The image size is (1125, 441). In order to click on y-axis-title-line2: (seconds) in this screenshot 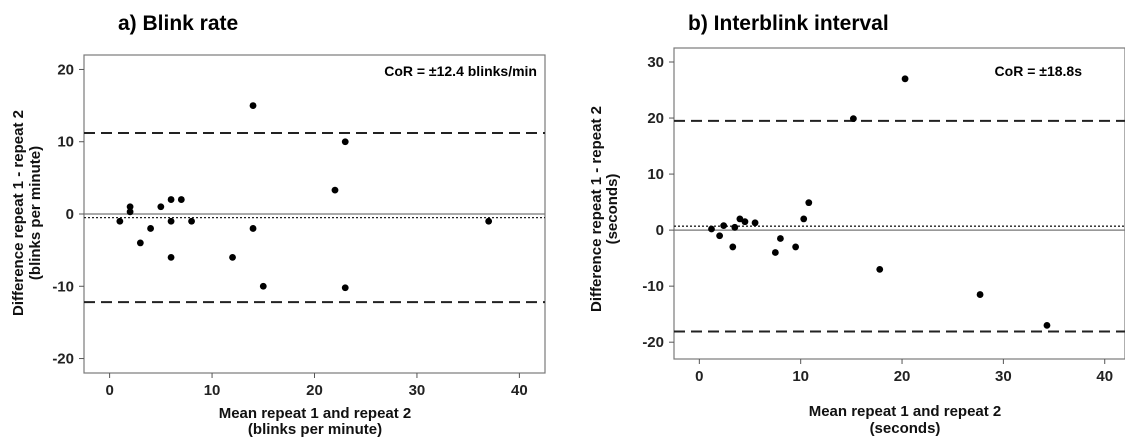, I will do `click(612, 209)`.